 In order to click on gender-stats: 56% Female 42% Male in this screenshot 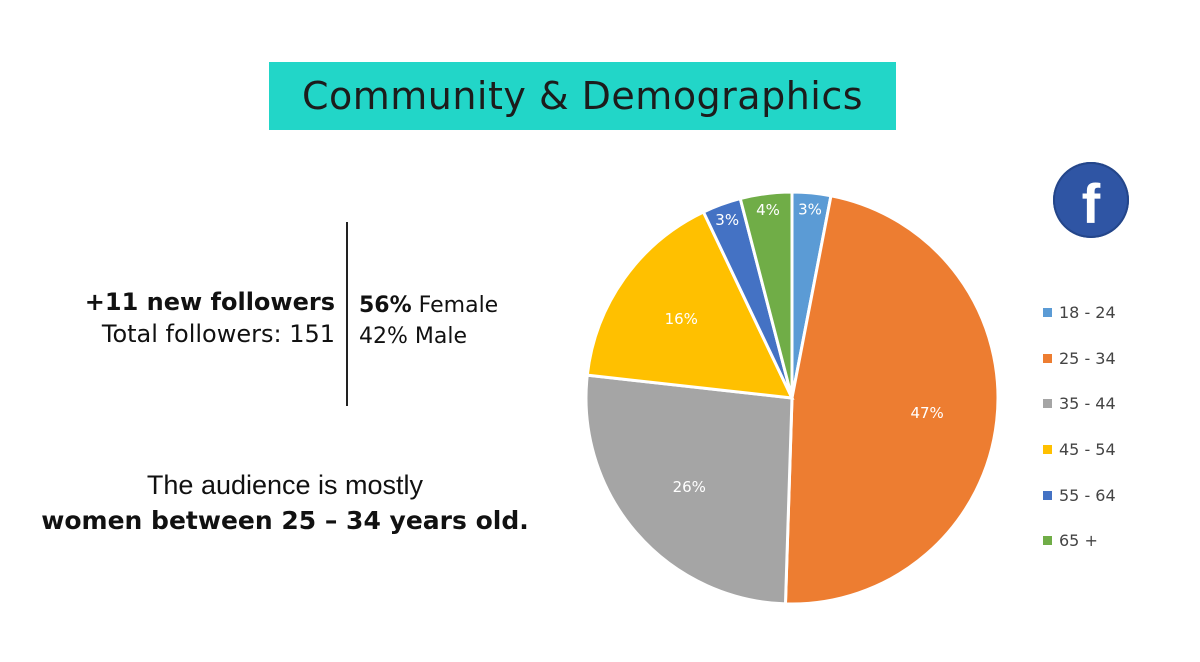, I will do `click(428, 321)`.